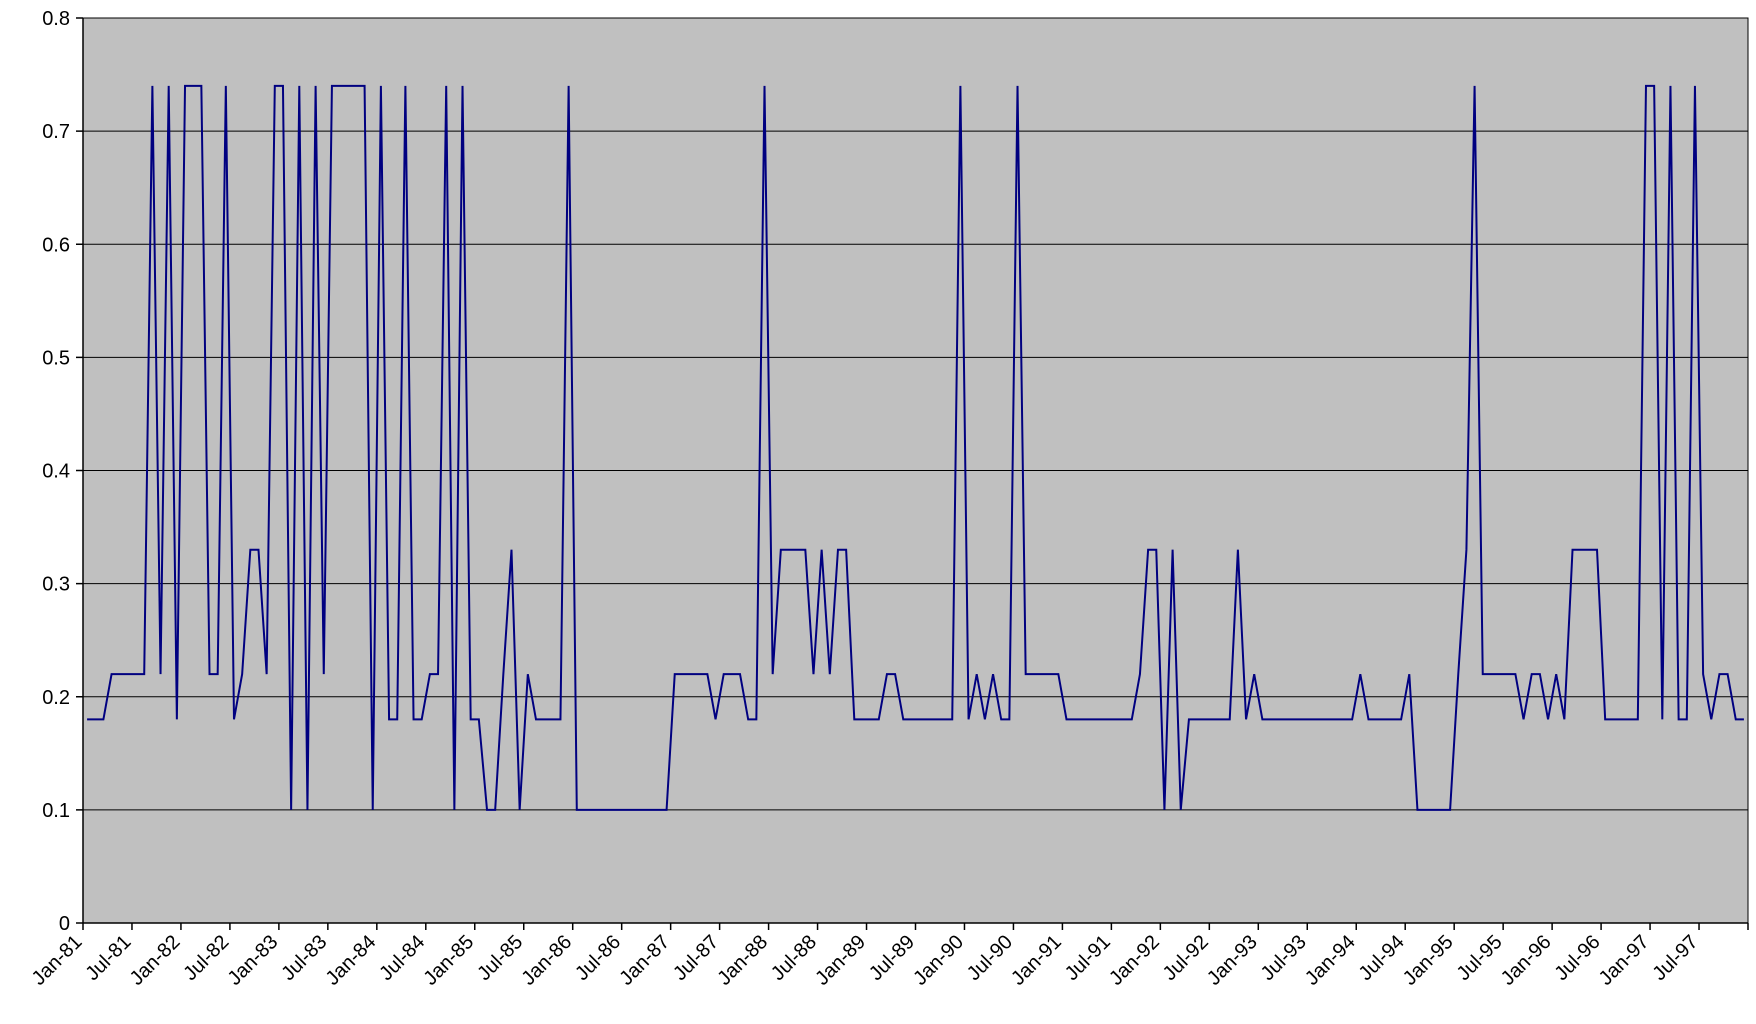  Describe the element at coordinates (56, 245) in the screenshot. I see `y-tick-label: 0.6` at that location.